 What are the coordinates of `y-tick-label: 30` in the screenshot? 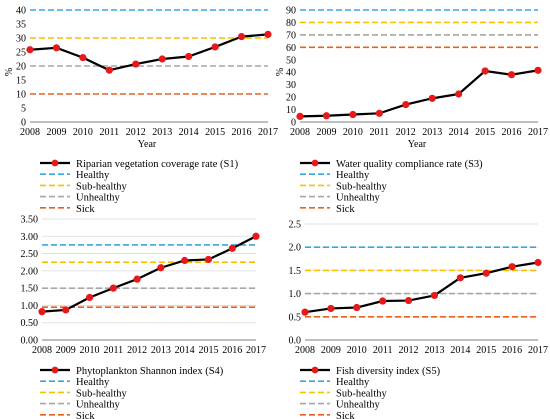 It's located at (291, 85).